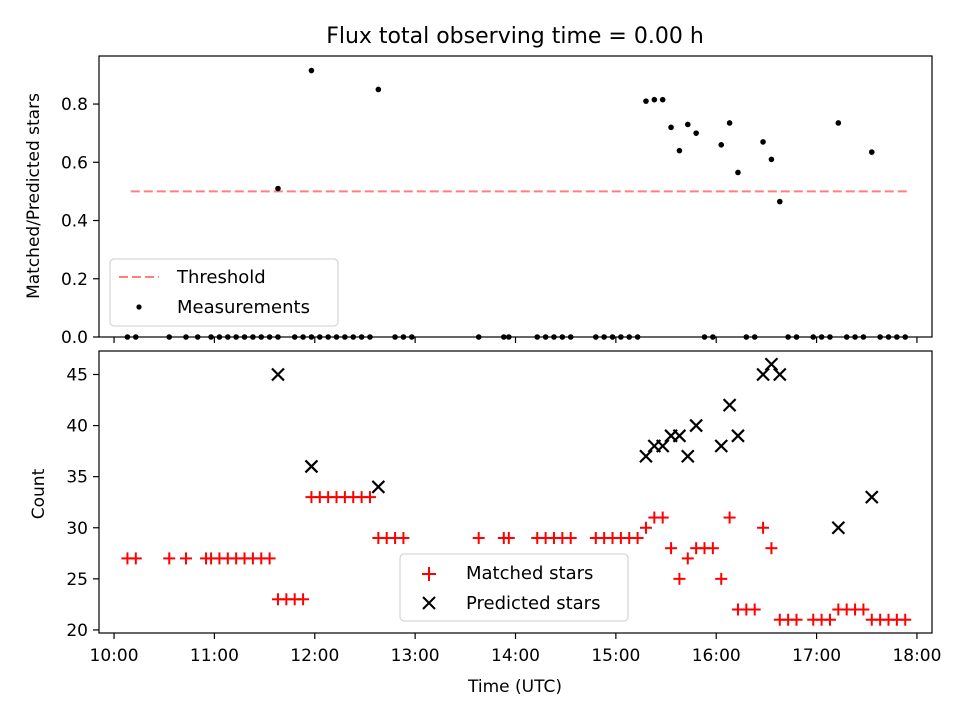 This screenshot has height=720, width=960. What do you see at coordinates (429, 603) in the screenshot?
I see `legend-predicted-swatch` at bounding box center [429, 603].